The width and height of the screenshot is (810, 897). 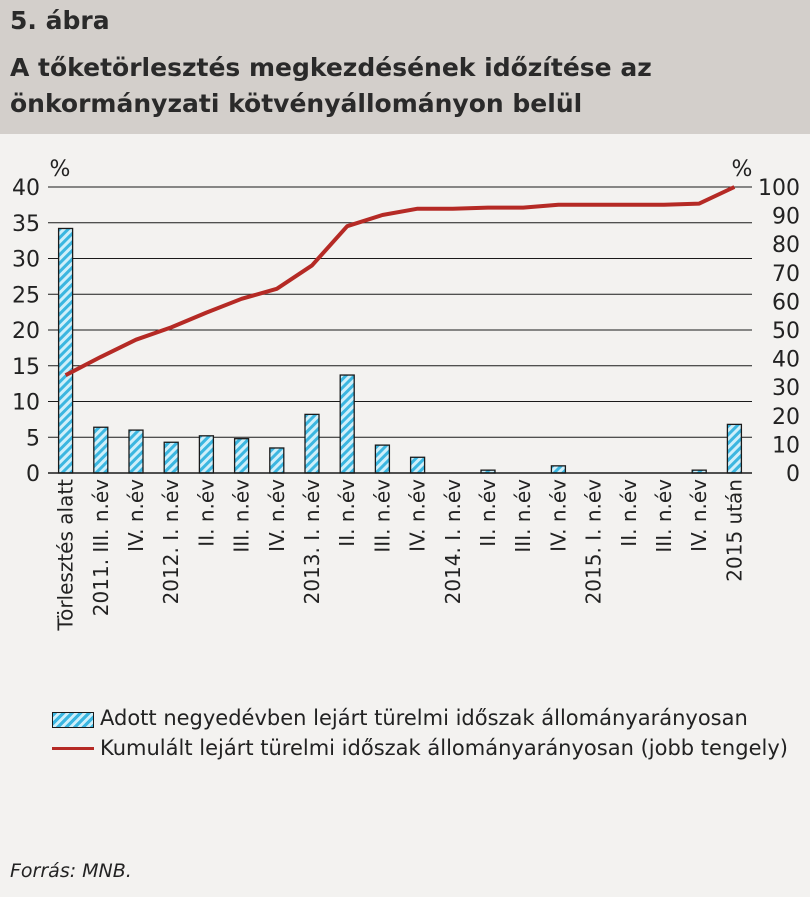 I want to click on left-tick-label: 35, so click(x=26, y=224).